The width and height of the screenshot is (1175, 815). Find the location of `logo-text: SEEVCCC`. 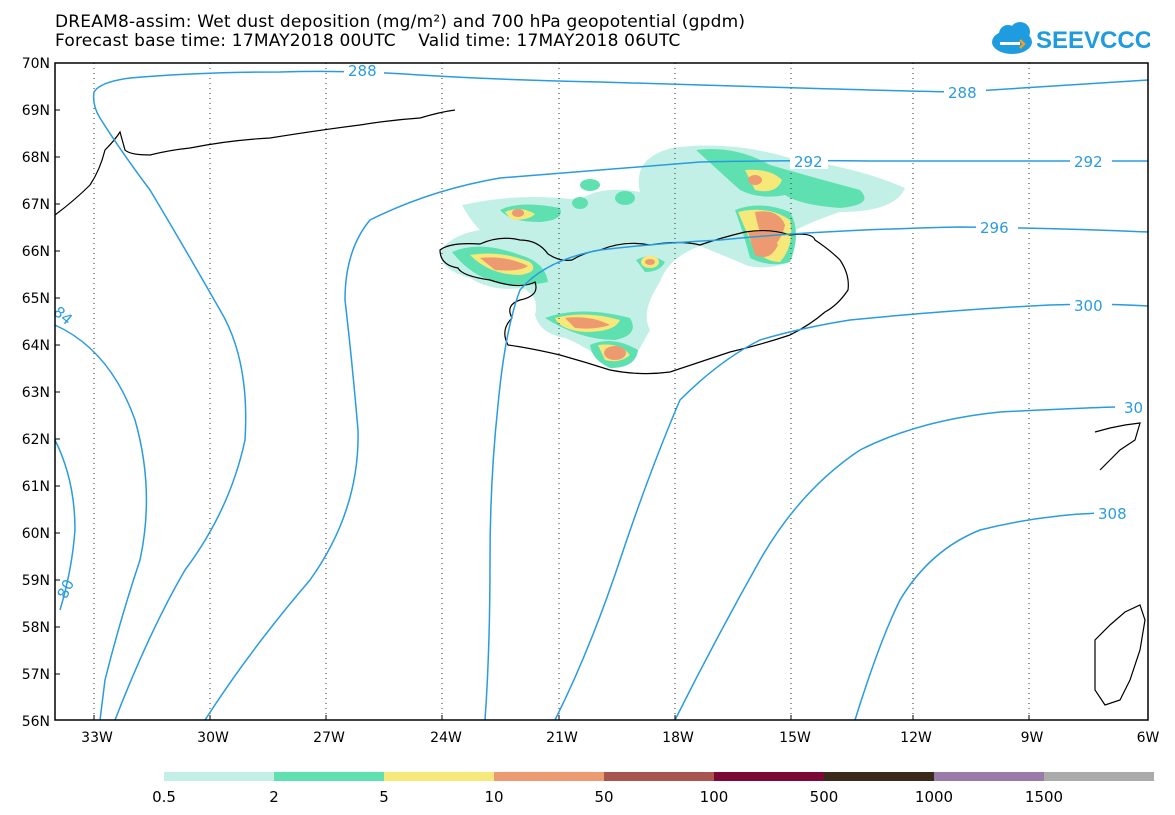

logo-text: SEEVCCC is located at coordinates (1093, 40).